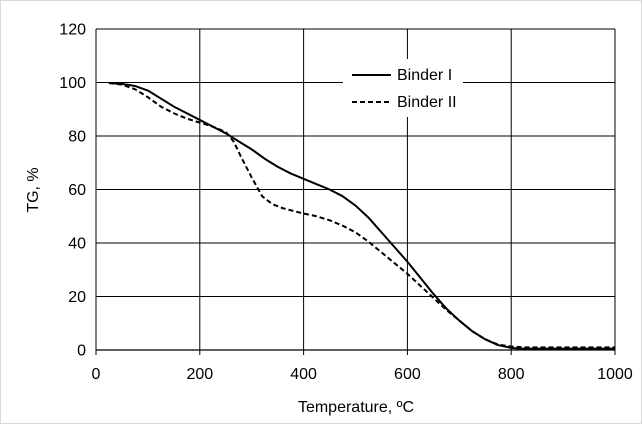 This screenshot has height=424, width=642. What do you see at coordinates (356, 407) in the screenshot?
I see `x-axis-label: Temperature, ºC` at bounding box center [356, 407].